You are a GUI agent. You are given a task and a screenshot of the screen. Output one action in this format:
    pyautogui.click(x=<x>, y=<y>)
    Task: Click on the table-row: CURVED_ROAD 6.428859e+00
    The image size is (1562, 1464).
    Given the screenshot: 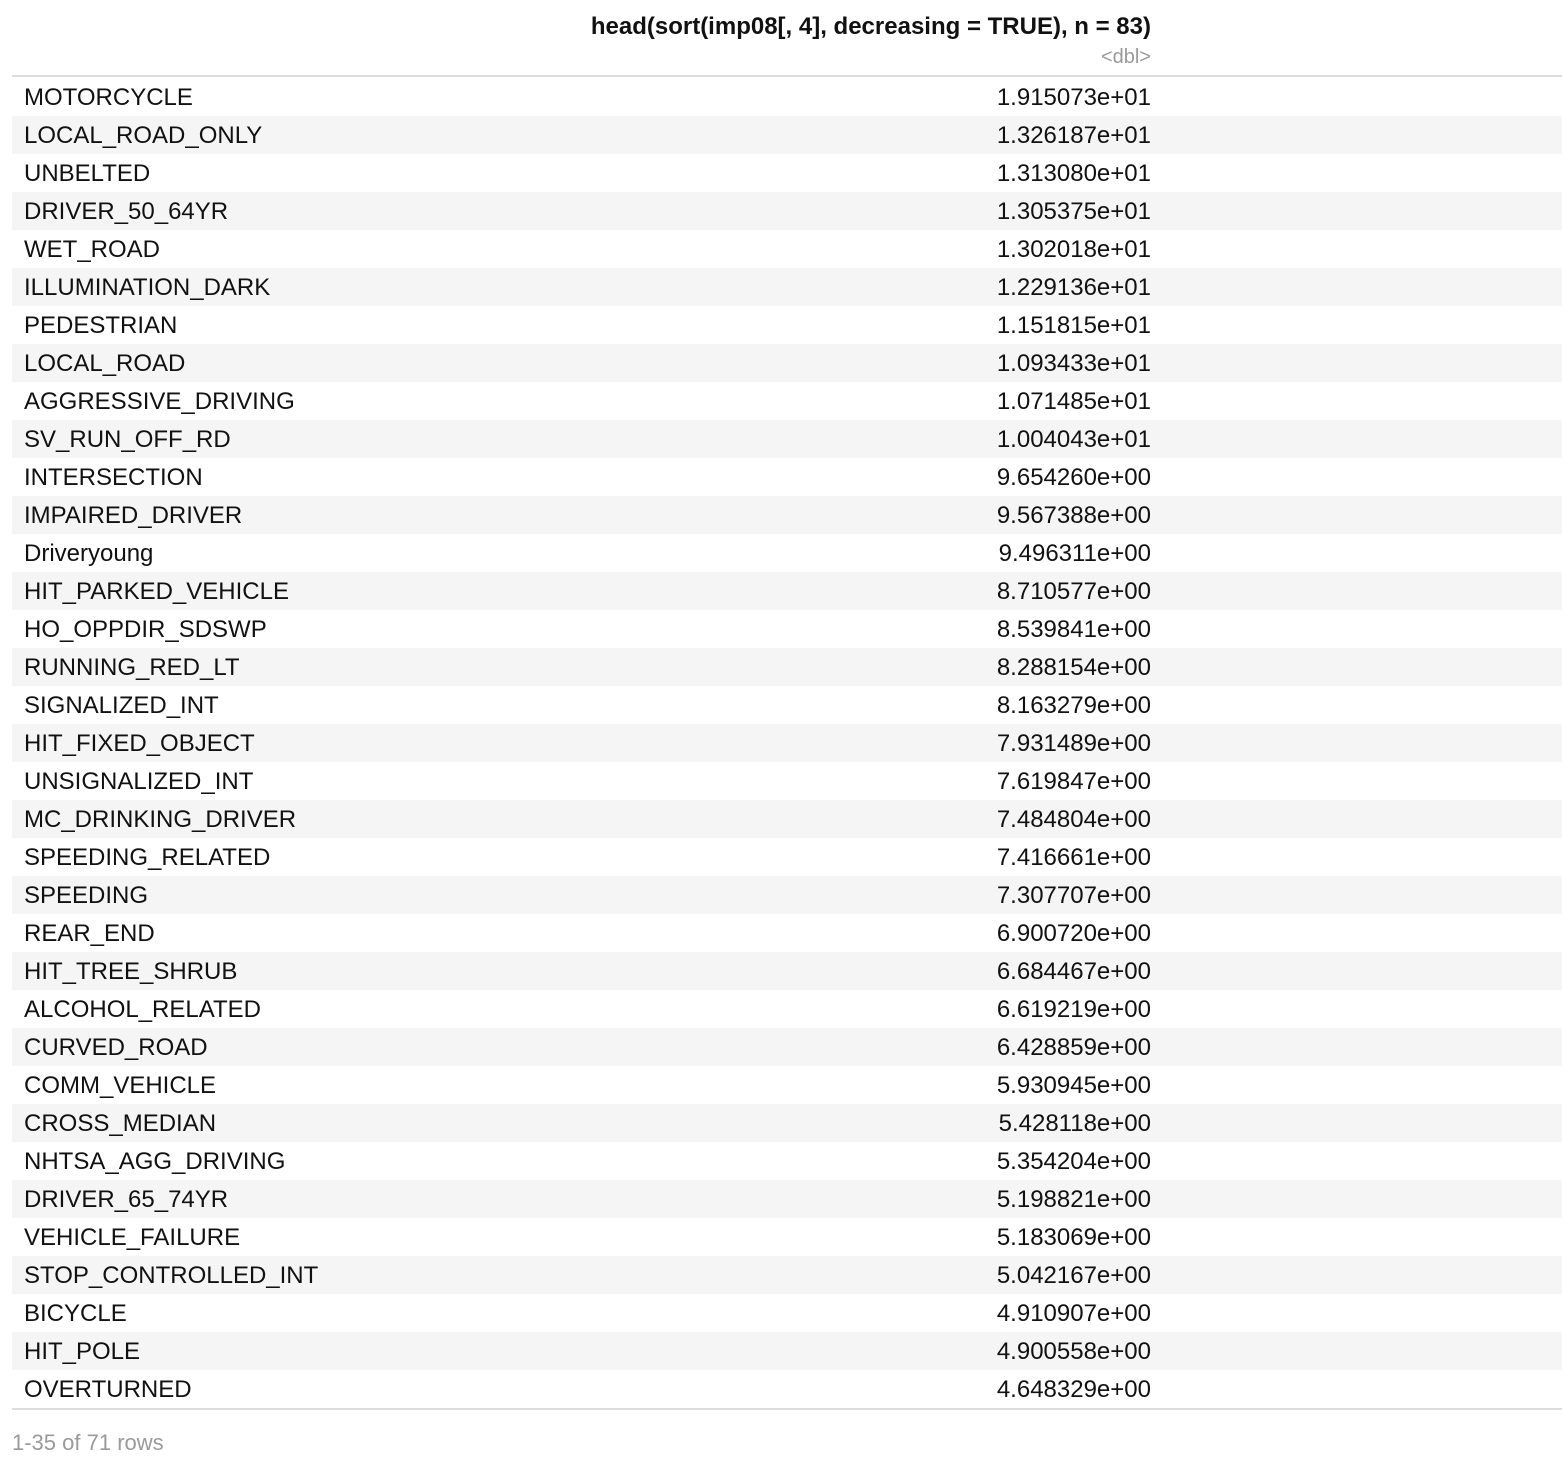 What is the action you would take?
    pyautogui.click(x=787, y=1047)
    